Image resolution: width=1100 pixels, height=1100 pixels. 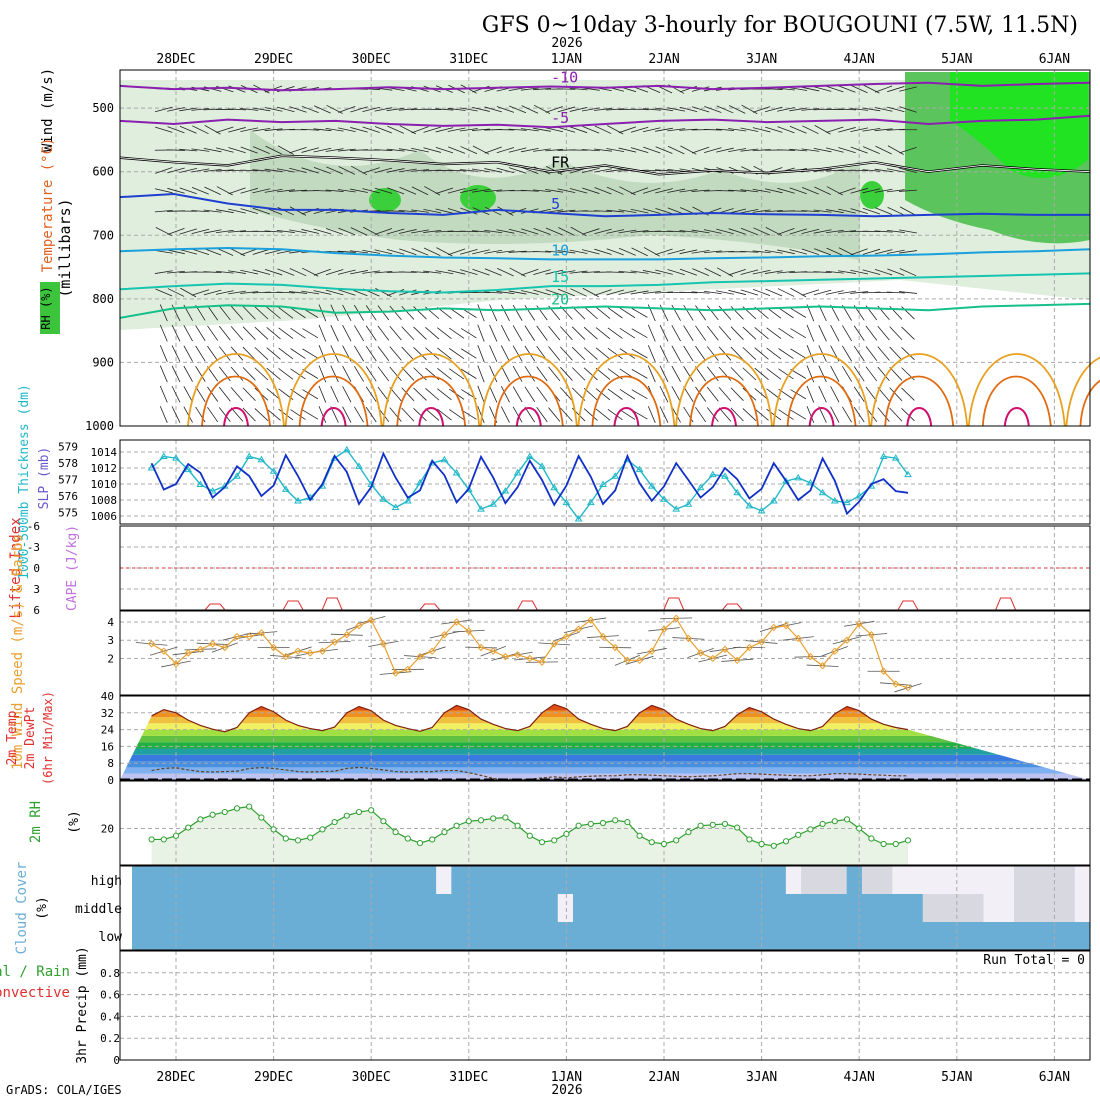 I want to click on li-bump, so click(x=732, y=607).